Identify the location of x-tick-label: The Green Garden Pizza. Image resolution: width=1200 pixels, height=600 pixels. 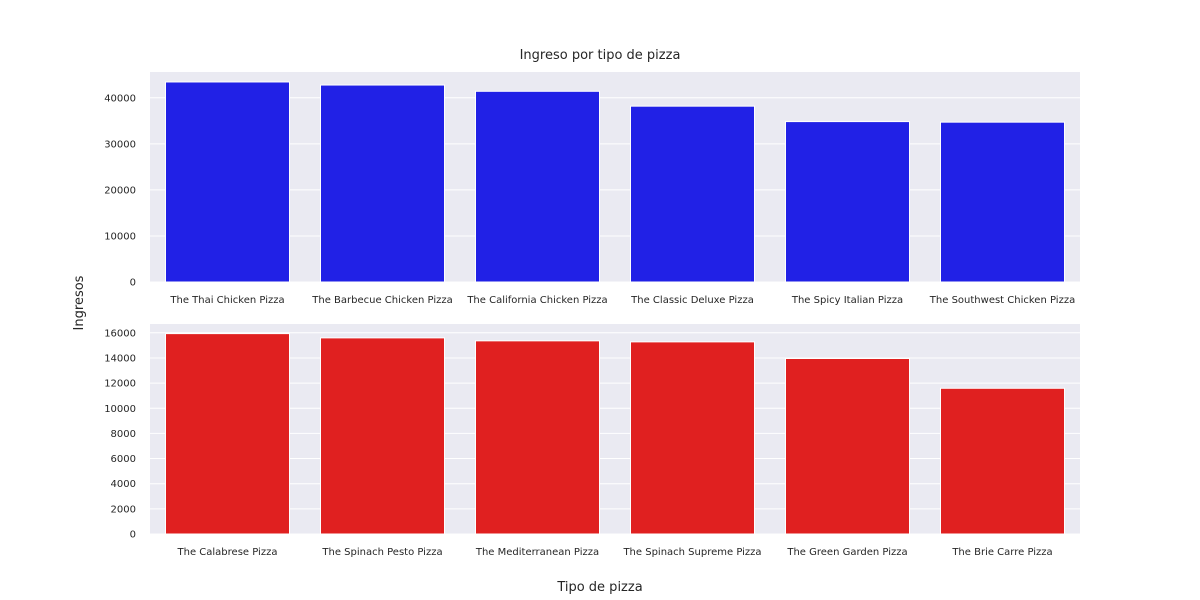
(846, 552).